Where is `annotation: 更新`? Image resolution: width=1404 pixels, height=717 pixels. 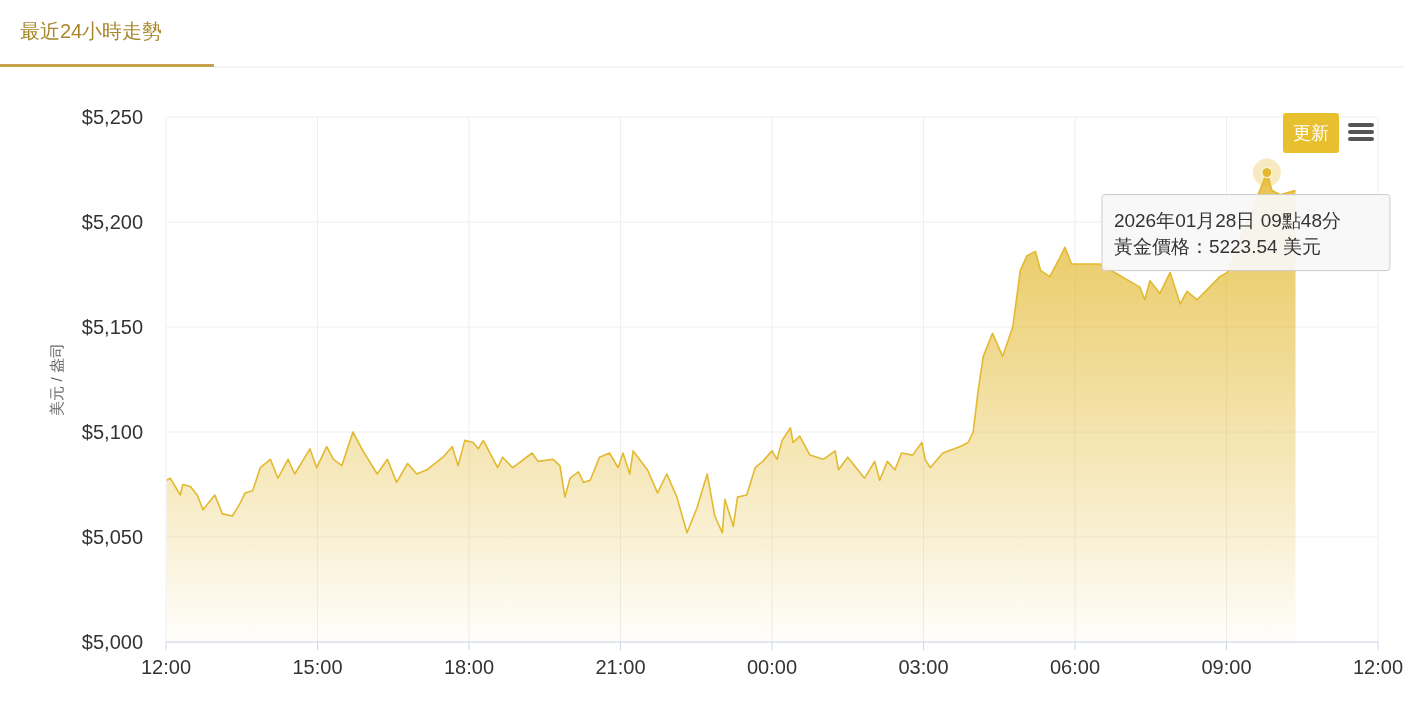
annotation: 更新 is located at coordinates (1311, 133).